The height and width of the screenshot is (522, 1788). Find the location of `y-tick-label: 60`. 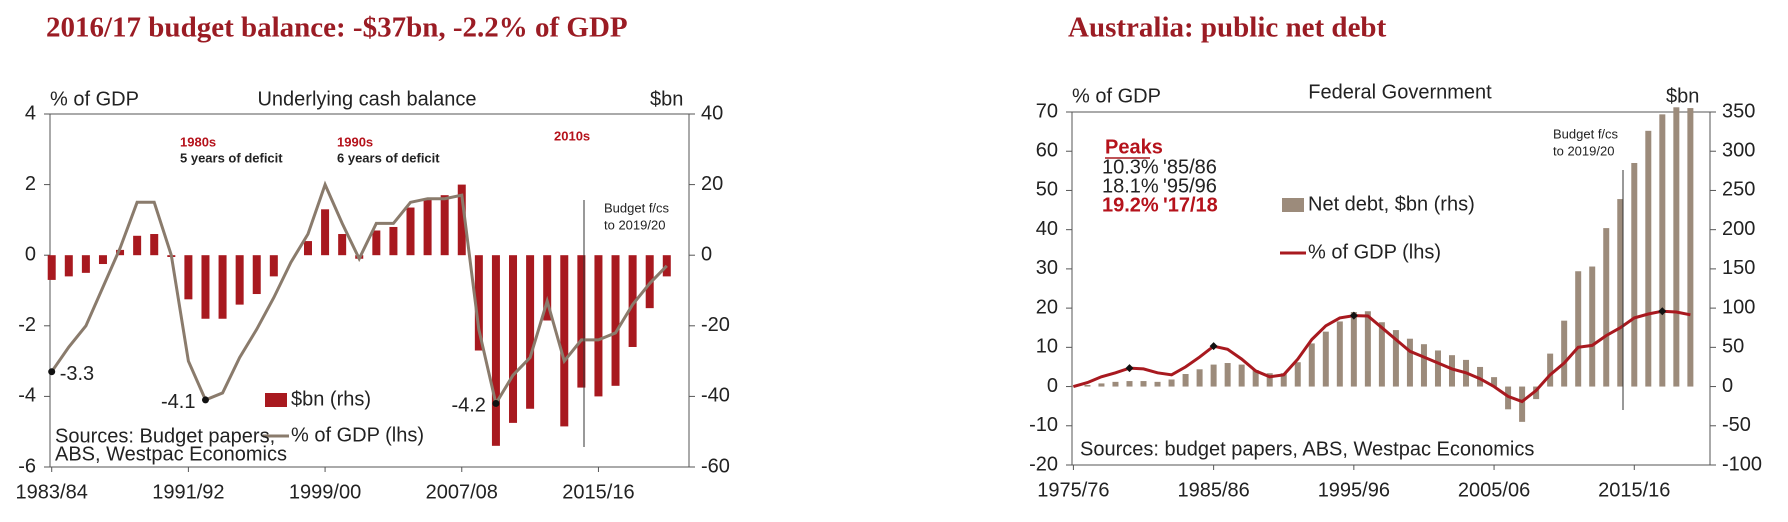

y-tick-label: 60 is located at coordinates (1047, 151).